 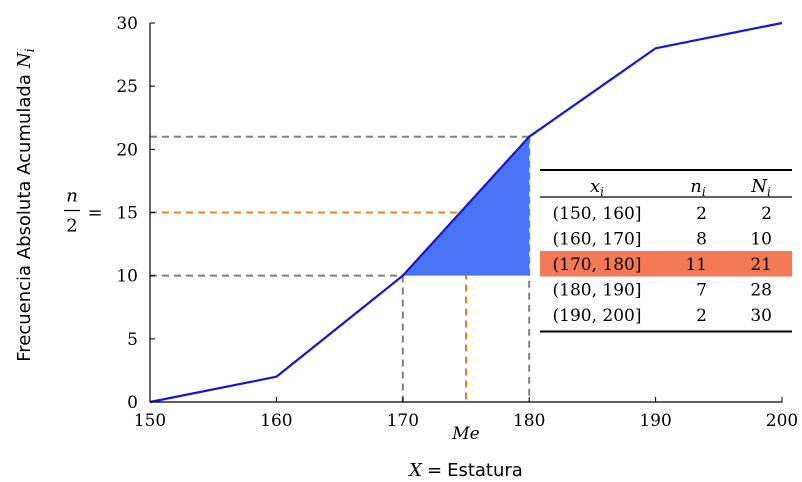 I want to click on half-n-equals: =, so click(x=94, y=213).